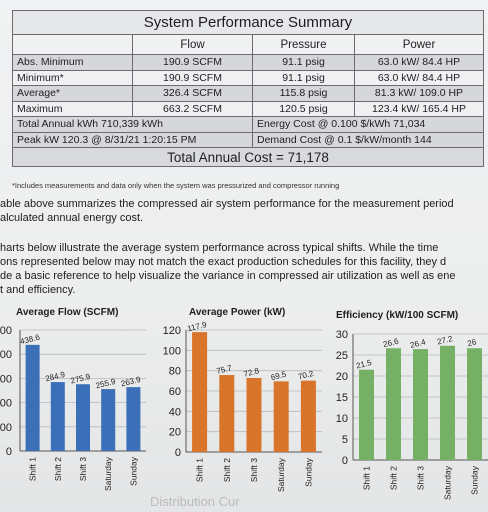 Image resolution: width=488 pixels, height=512 pixels. I want to click on header-blank, so click(72, 44).